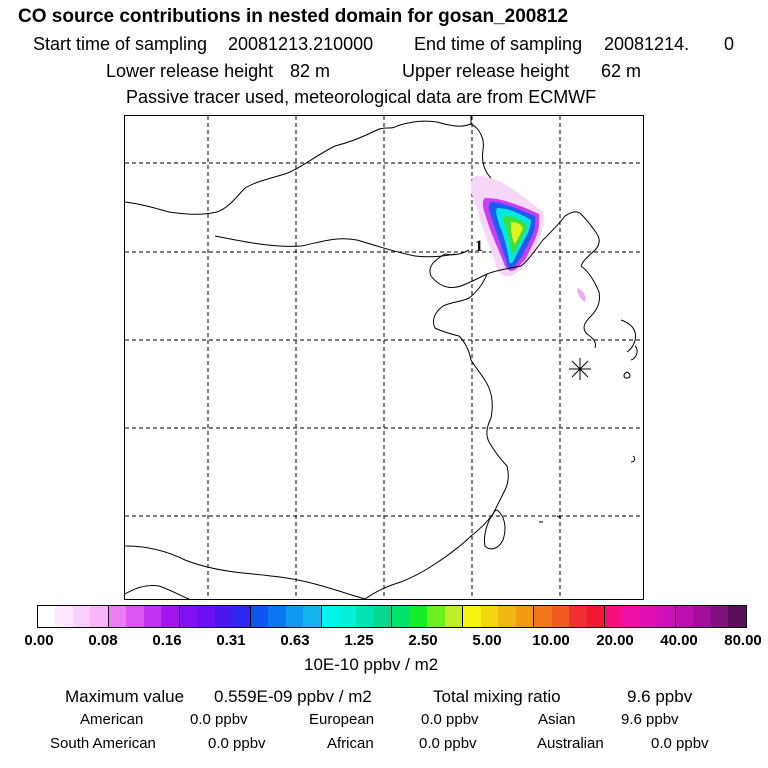  Describe the element at coordinates (479, 246) in the screenshot. I see `contour-label: 1` at that location.